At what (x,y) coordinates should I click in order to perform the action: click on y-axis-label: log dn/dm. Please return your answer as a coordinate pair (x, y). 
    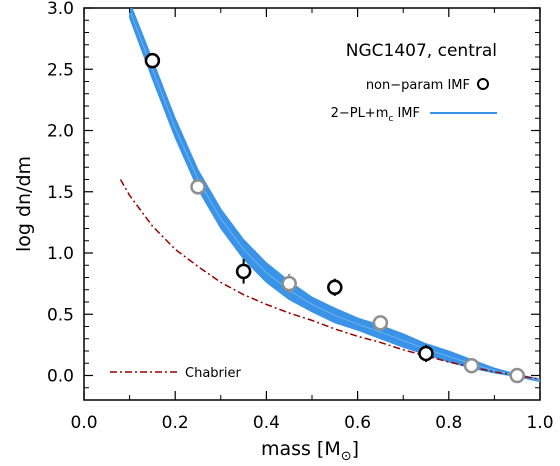
    Looking at the image, I should click on (24, 204).